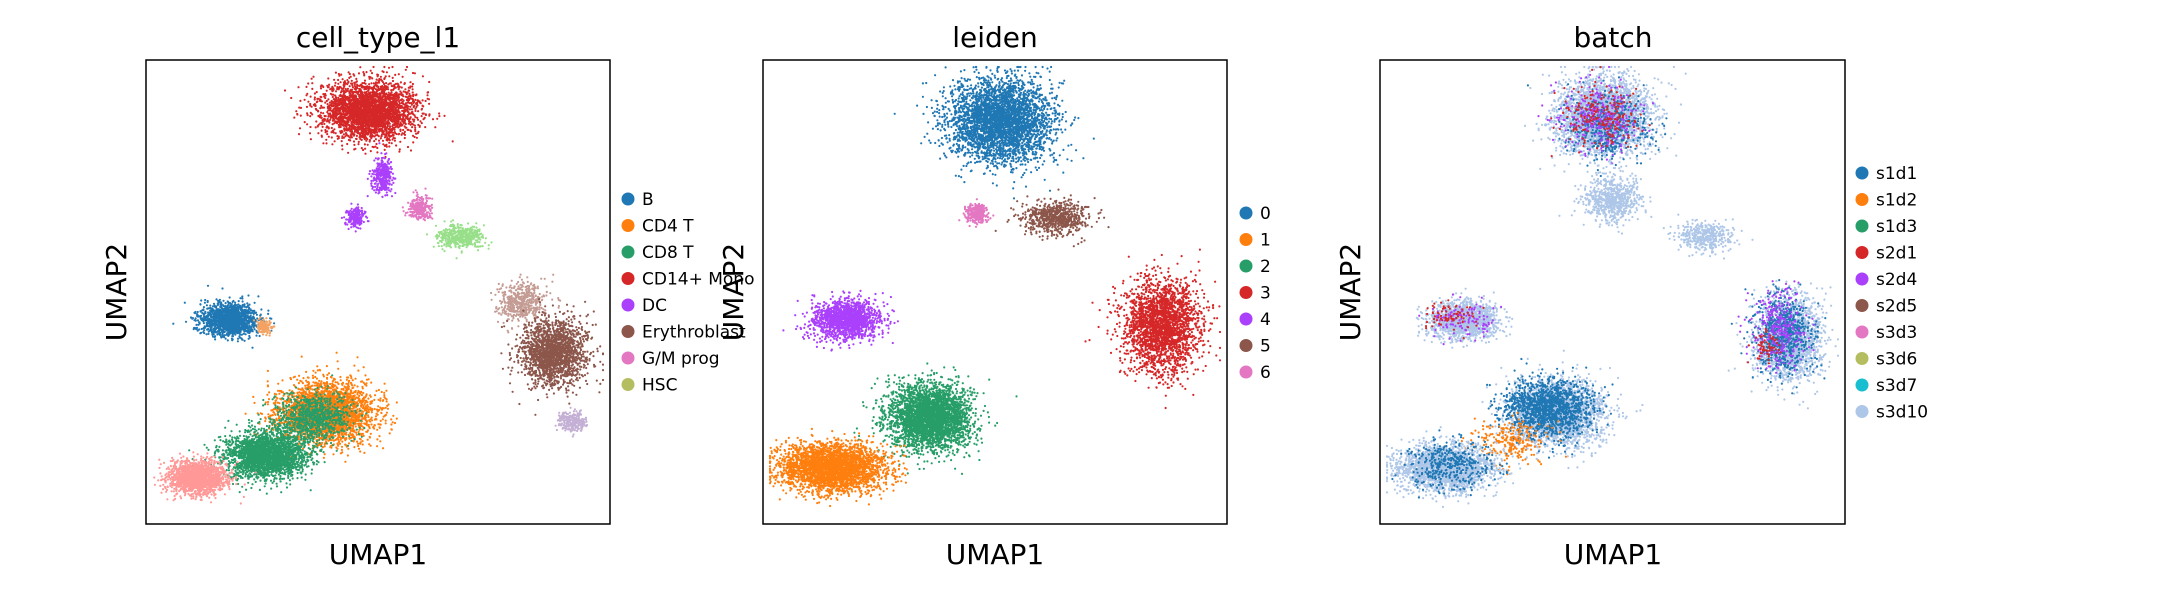 The image size is (2173, 600). Describe the element at coordinates (1862, 199) in the screenshot. I see `legend-marker-s1d2` at that location.